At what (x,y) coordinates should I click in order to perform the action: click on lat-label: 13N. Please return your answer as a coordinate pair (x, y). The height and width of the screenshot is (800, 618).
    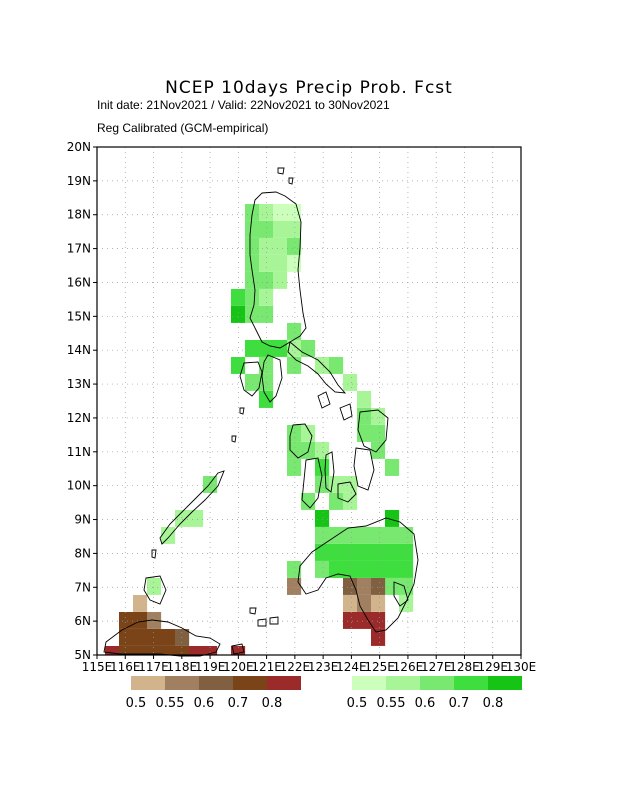
    Looking at the image, I should click on (79, 384).